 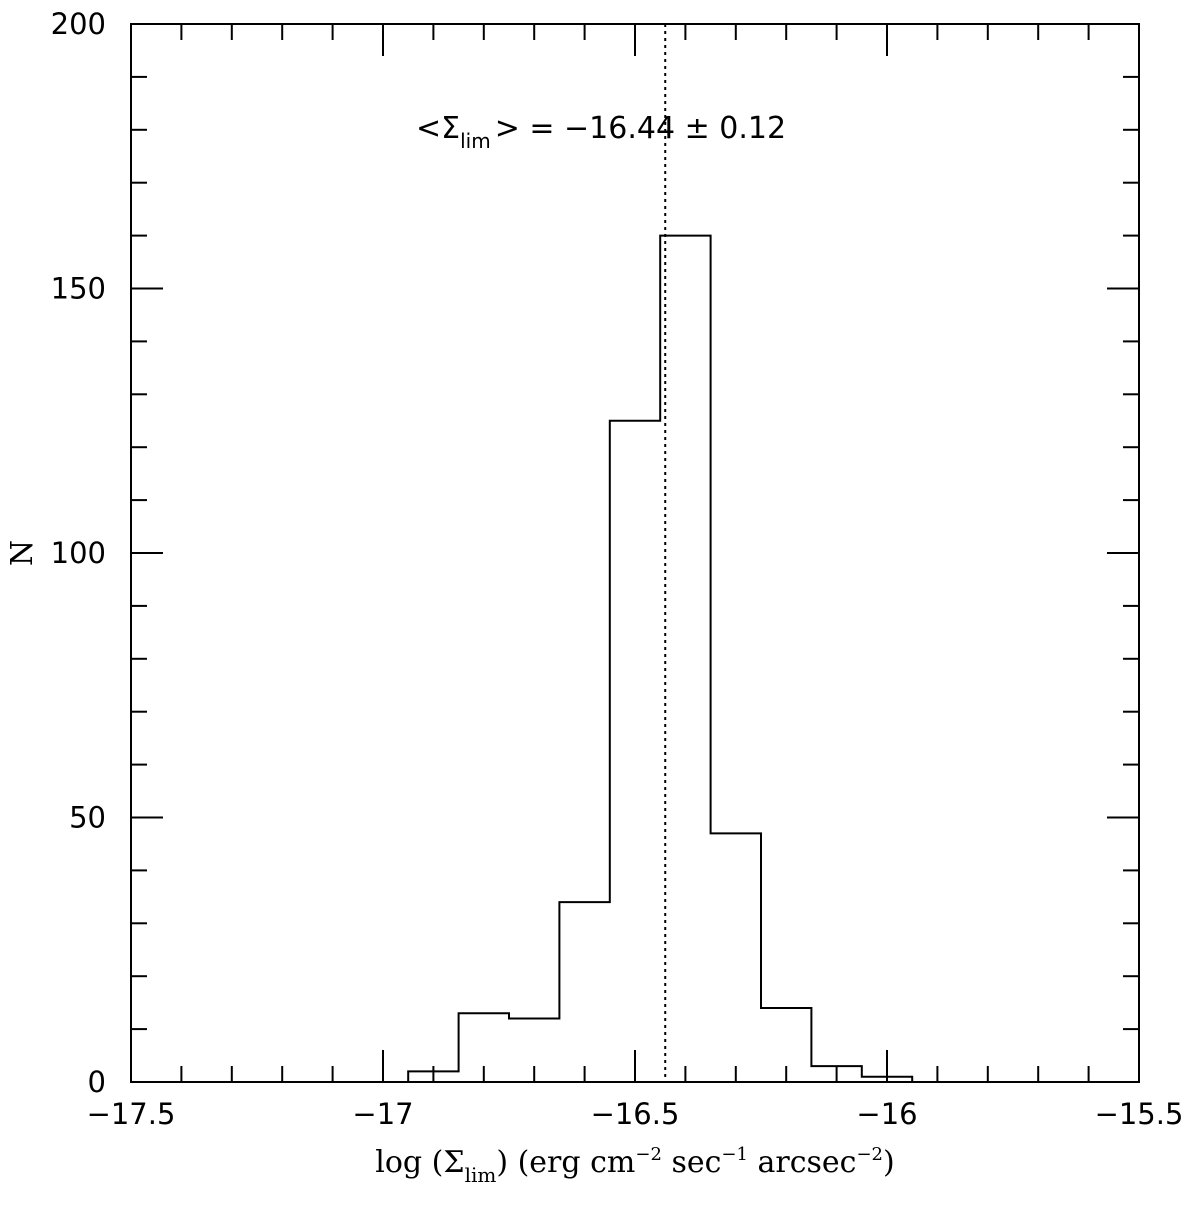 What do you see at coordinates (475, 141) in the screenshot?
I see `annotation-sub: lim` at bounding box center [475, 141].